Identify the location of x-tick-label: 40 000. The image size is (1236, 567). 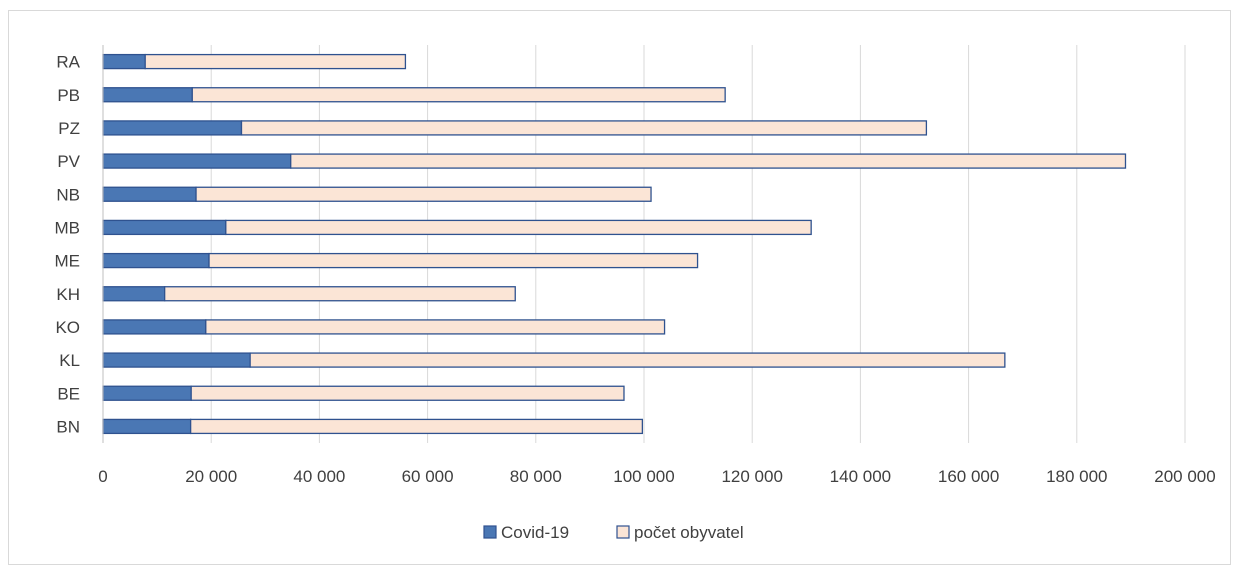
(319, 476).